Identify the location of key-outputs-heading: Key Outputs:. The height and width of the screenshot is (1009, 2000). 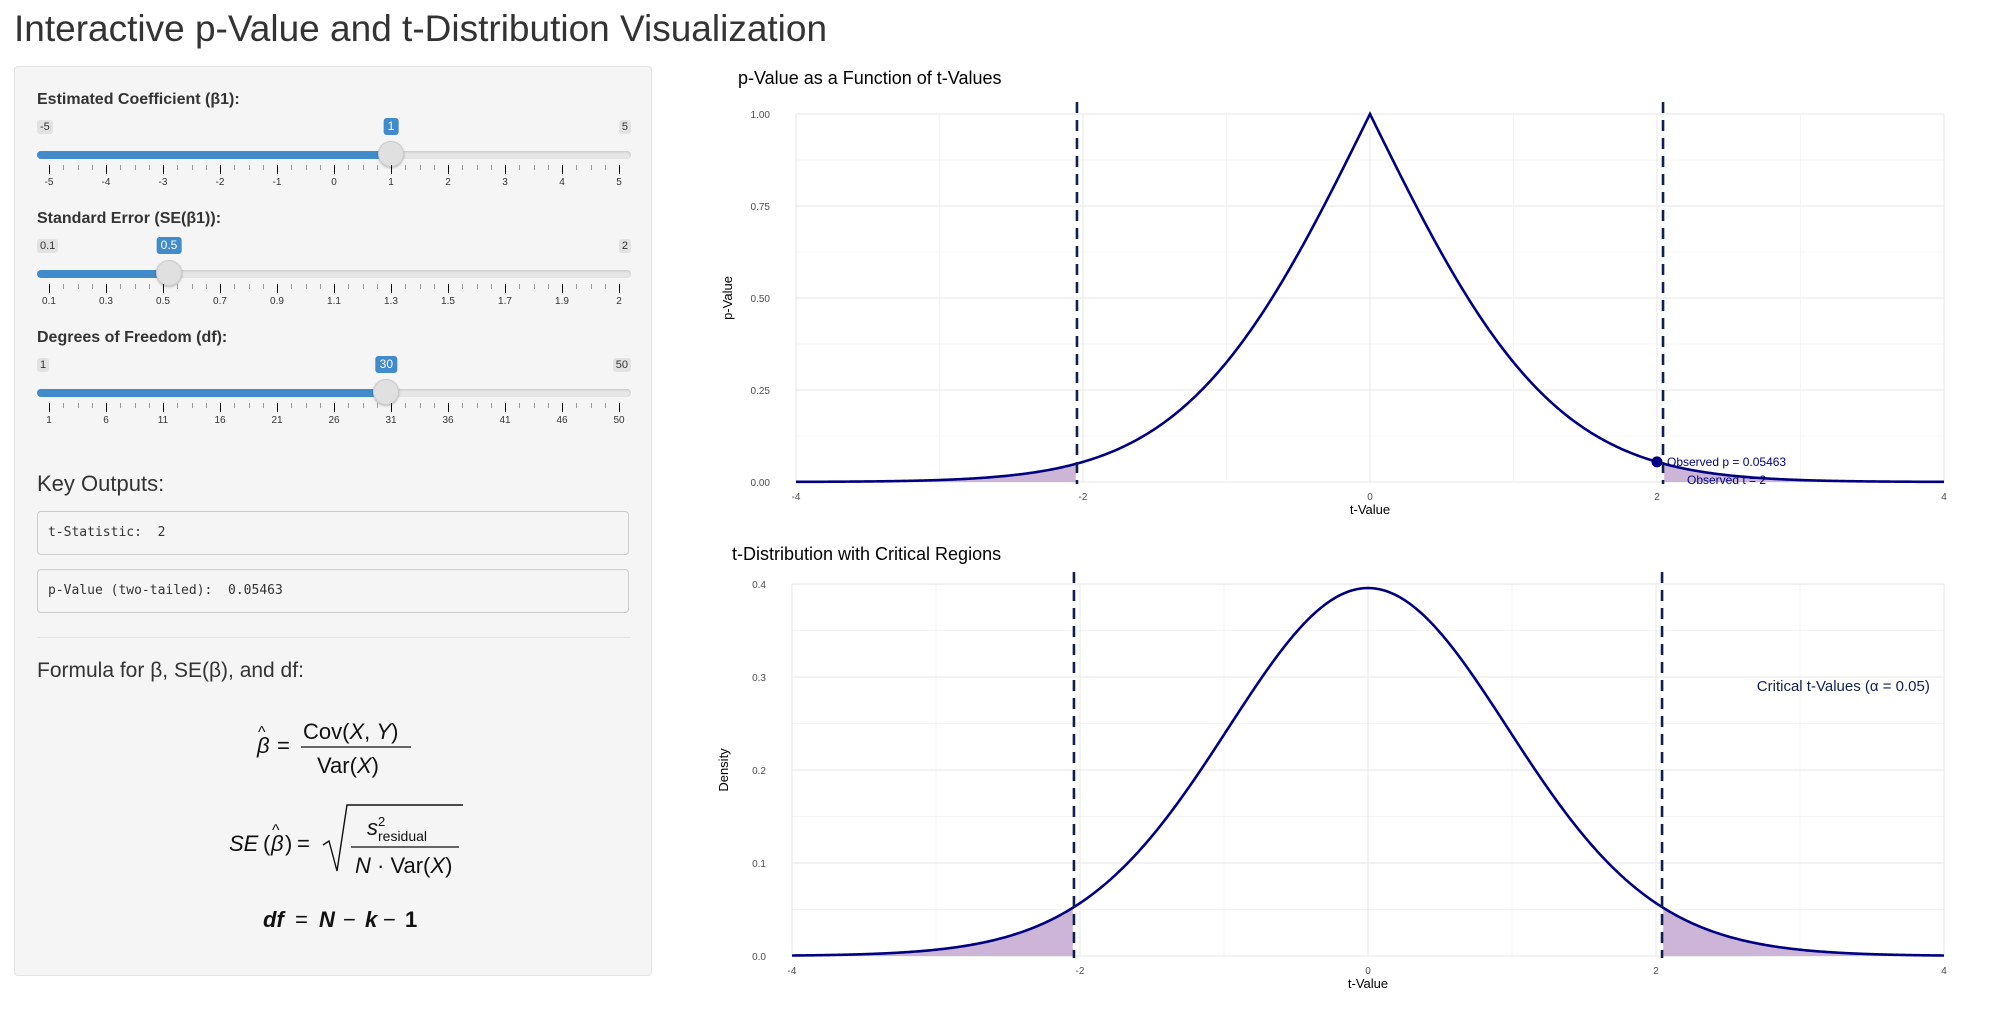
(101, 483).